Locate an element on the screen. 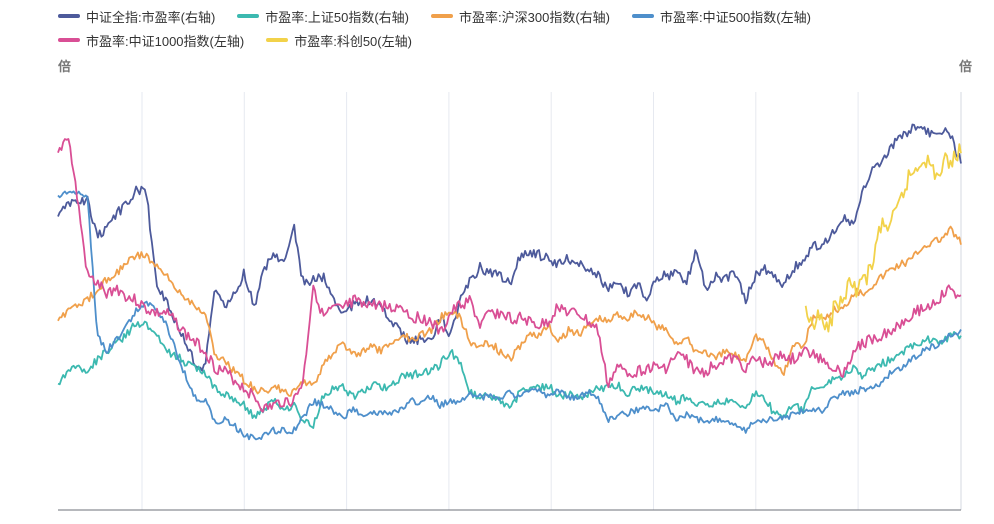 The image size is (994, 524). legend-item: 市盈率:科创50(左轴) is located at coordinates (339, 40).